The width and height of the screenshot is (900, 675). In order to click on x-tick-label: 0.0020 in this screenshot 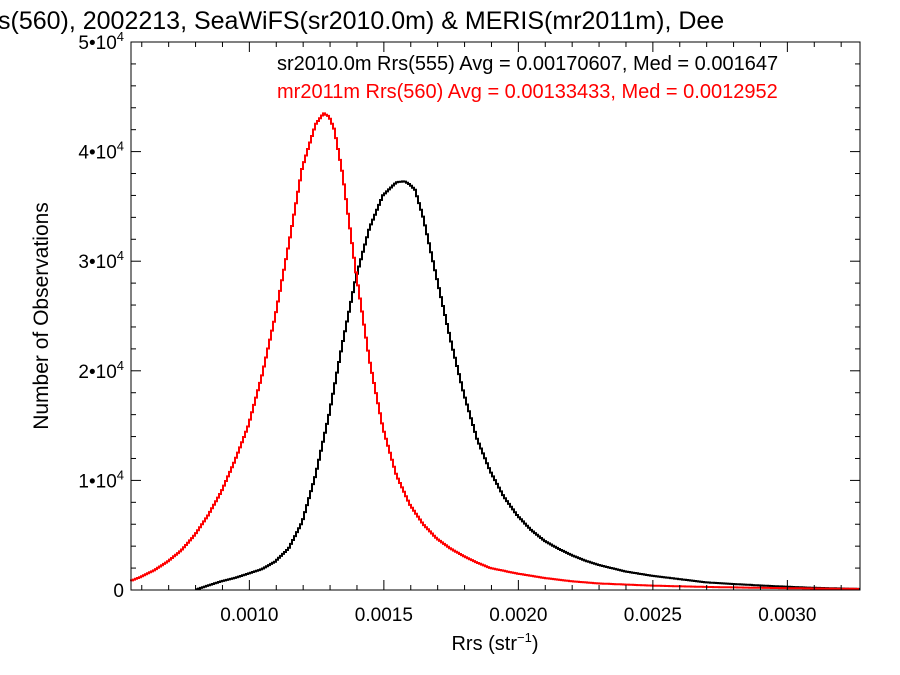, I will do `click(518, 615)`.